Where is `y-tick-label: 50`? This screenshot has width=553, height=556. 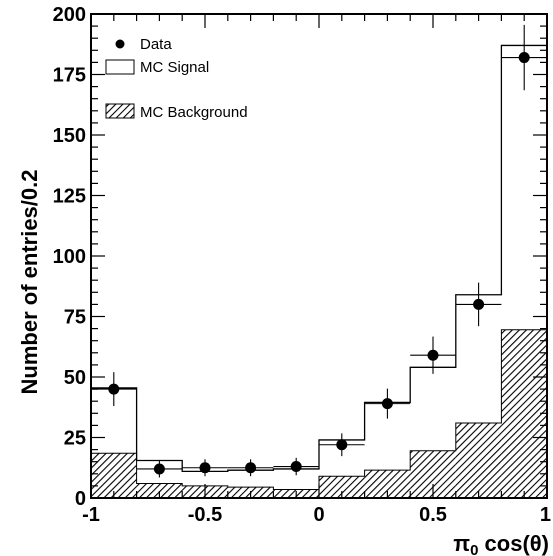 y-tick-label: 50 is located at coordinates (75, 378).